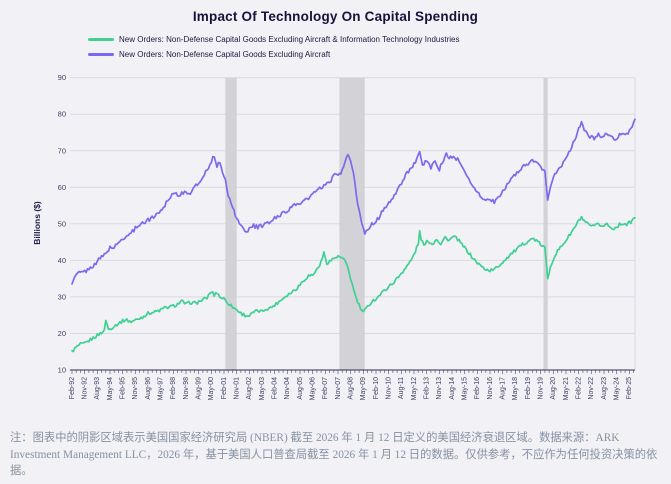 Image resolution: width=671 pixels, height=484 pixels. Describe the element at coordinates (553, 388) in the screenshot. I see `x-tick-label: Aug-20` at that location.